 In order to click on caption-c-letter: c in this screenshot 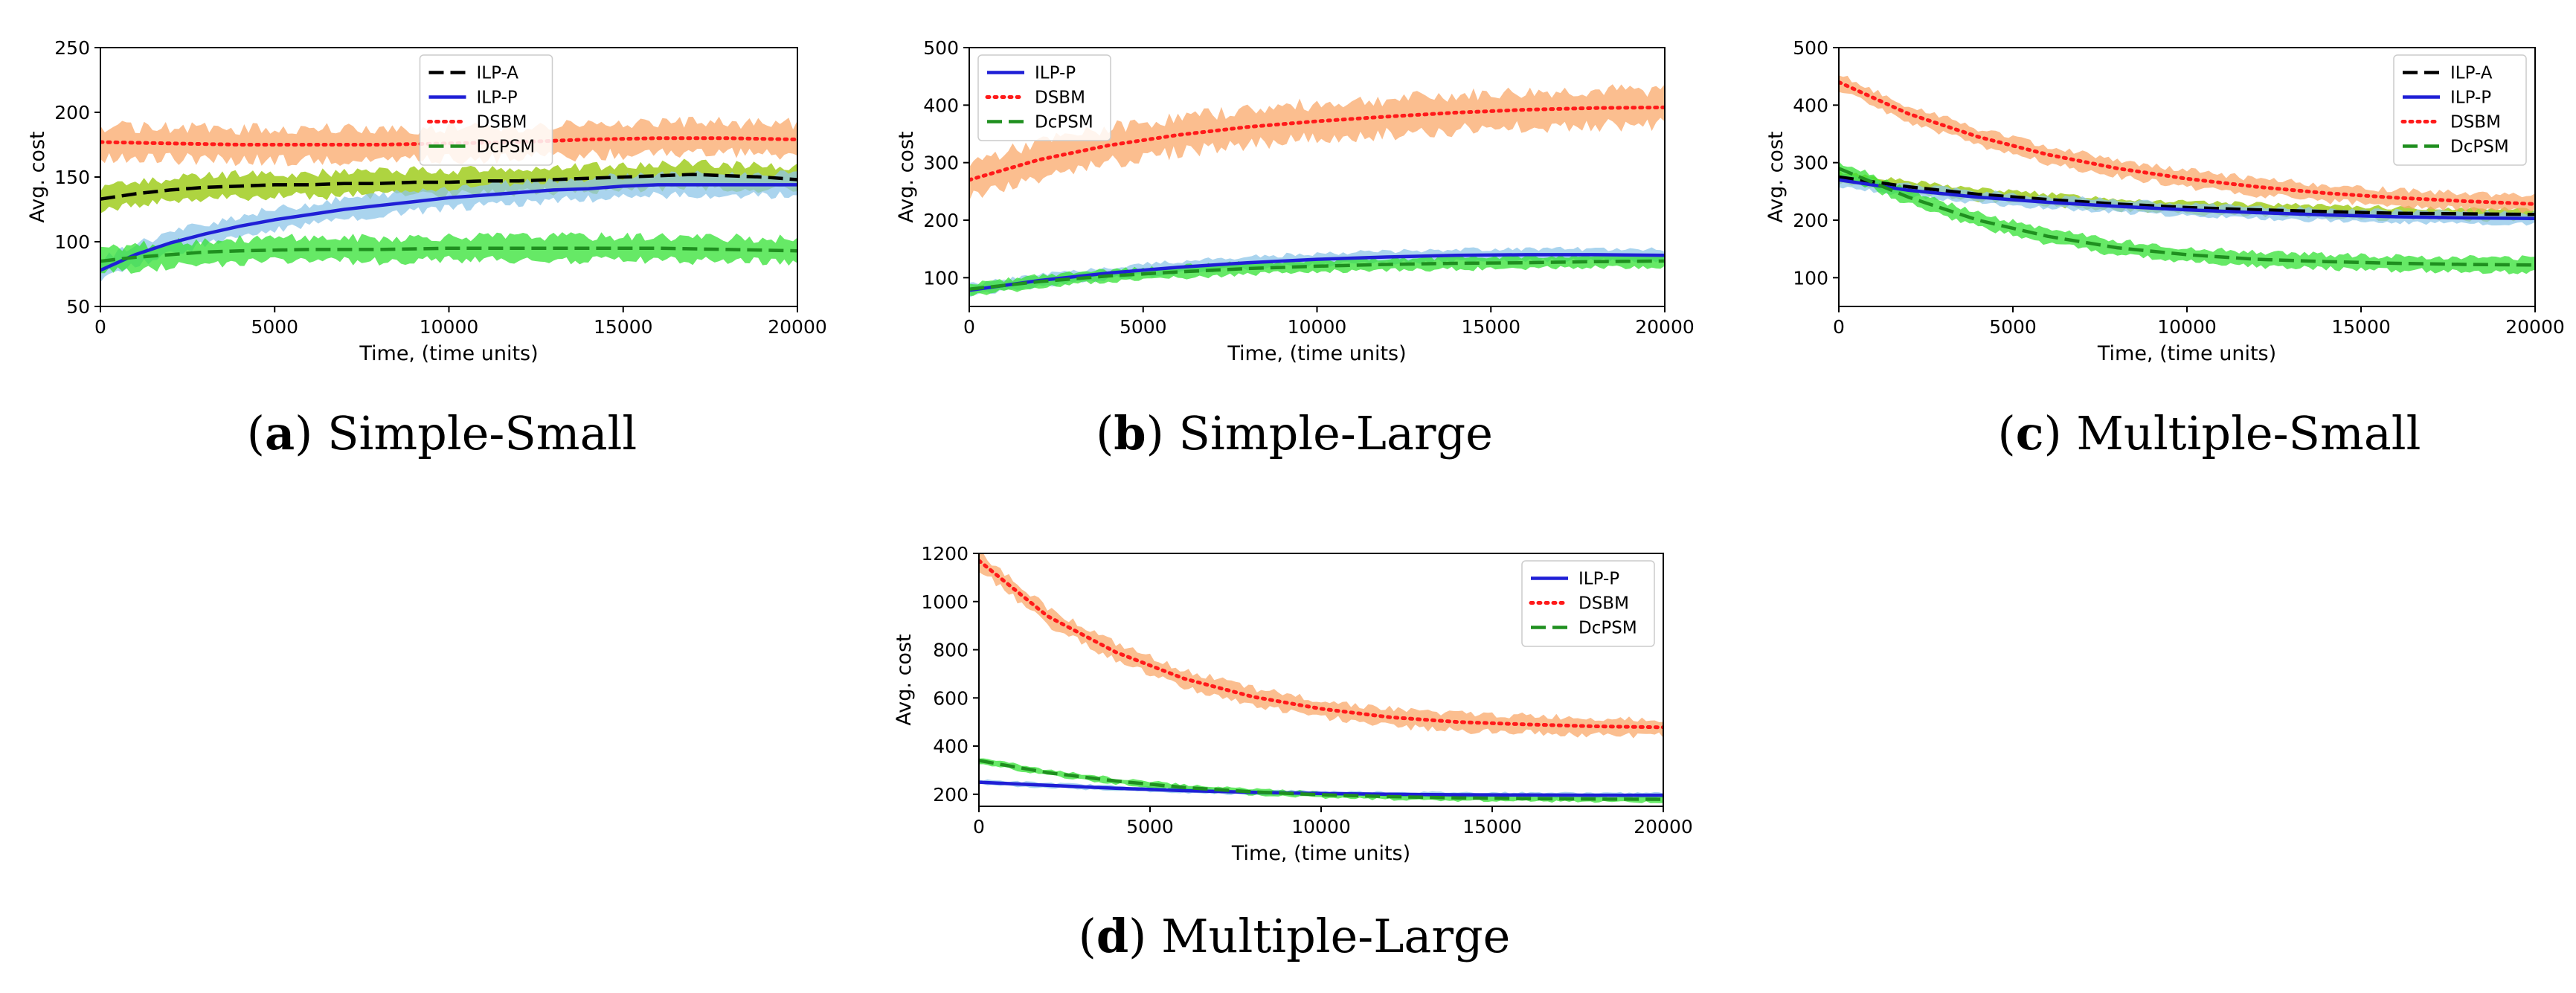, I will do `click(2030, 433)`.